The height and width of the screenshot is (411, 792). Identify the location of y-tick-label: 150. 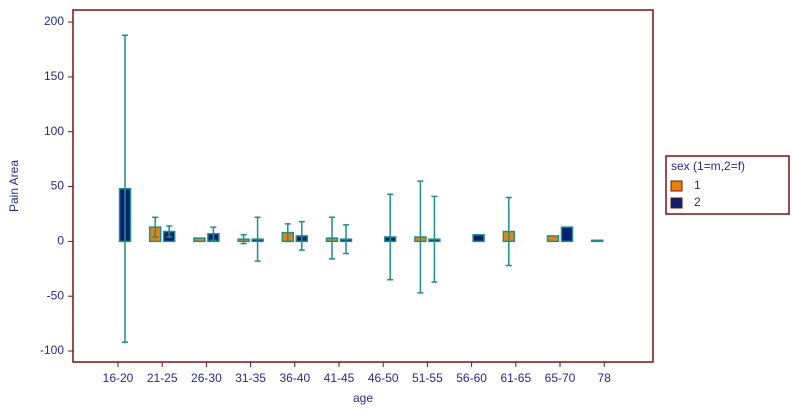
(54, 76).